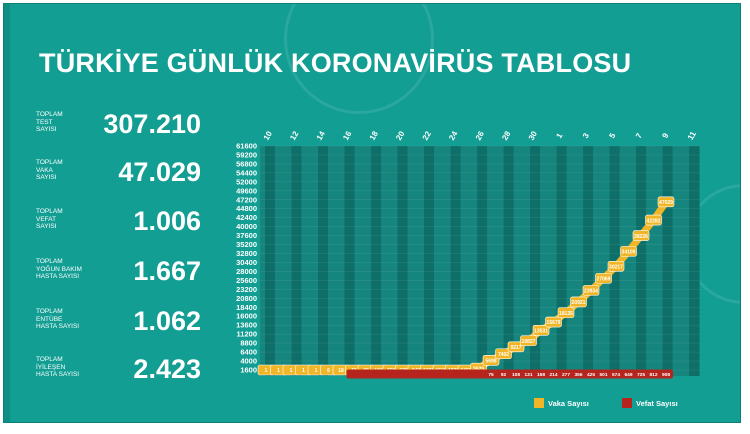 Image resolution: width=750 pixels, height=434 pixels. What do you see at coordinates (612, 135) in the screenshot?
I see `x-tick-label: 5` at bounding box center [612, 135].